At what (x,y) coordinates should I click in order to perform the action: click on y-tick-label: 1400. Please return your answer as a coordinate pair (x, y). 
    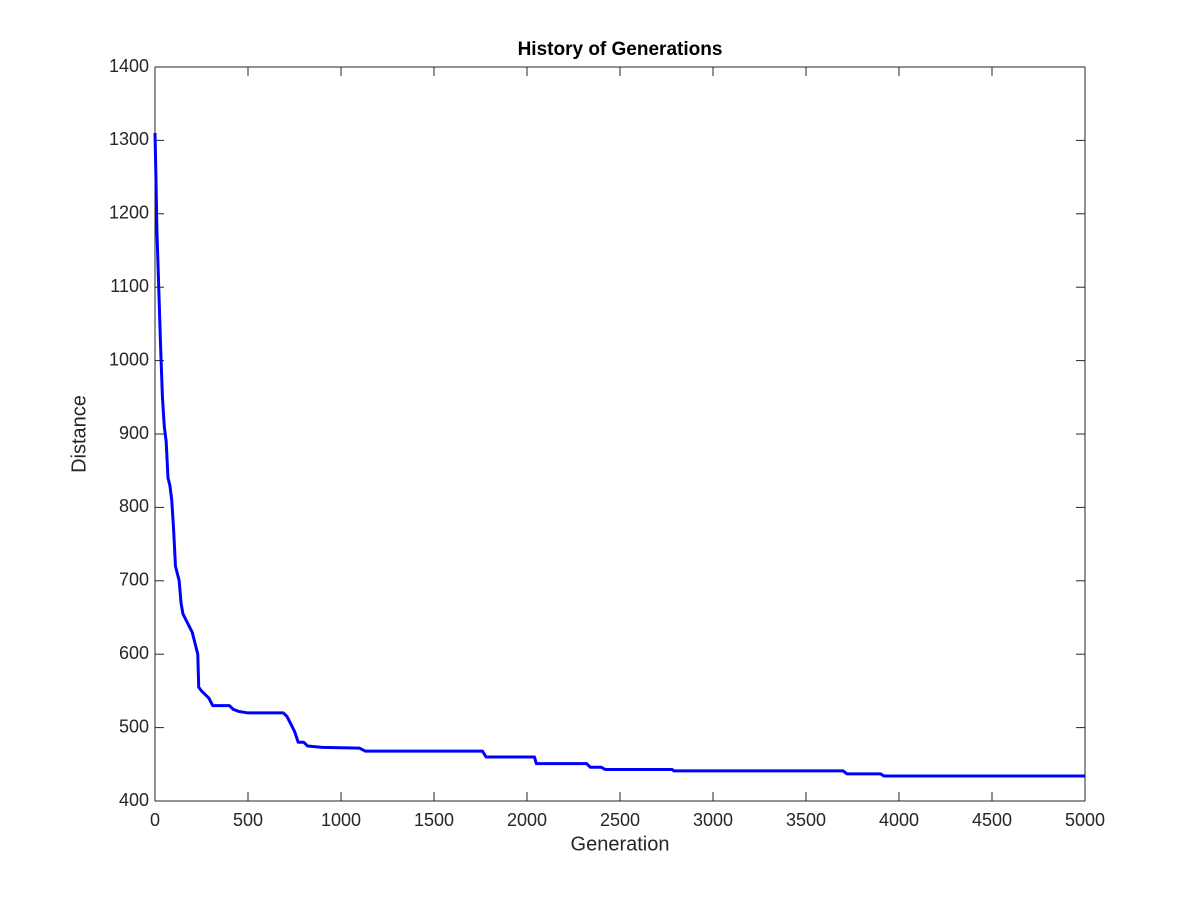
    Looking at the image, I should click on (129, 66).